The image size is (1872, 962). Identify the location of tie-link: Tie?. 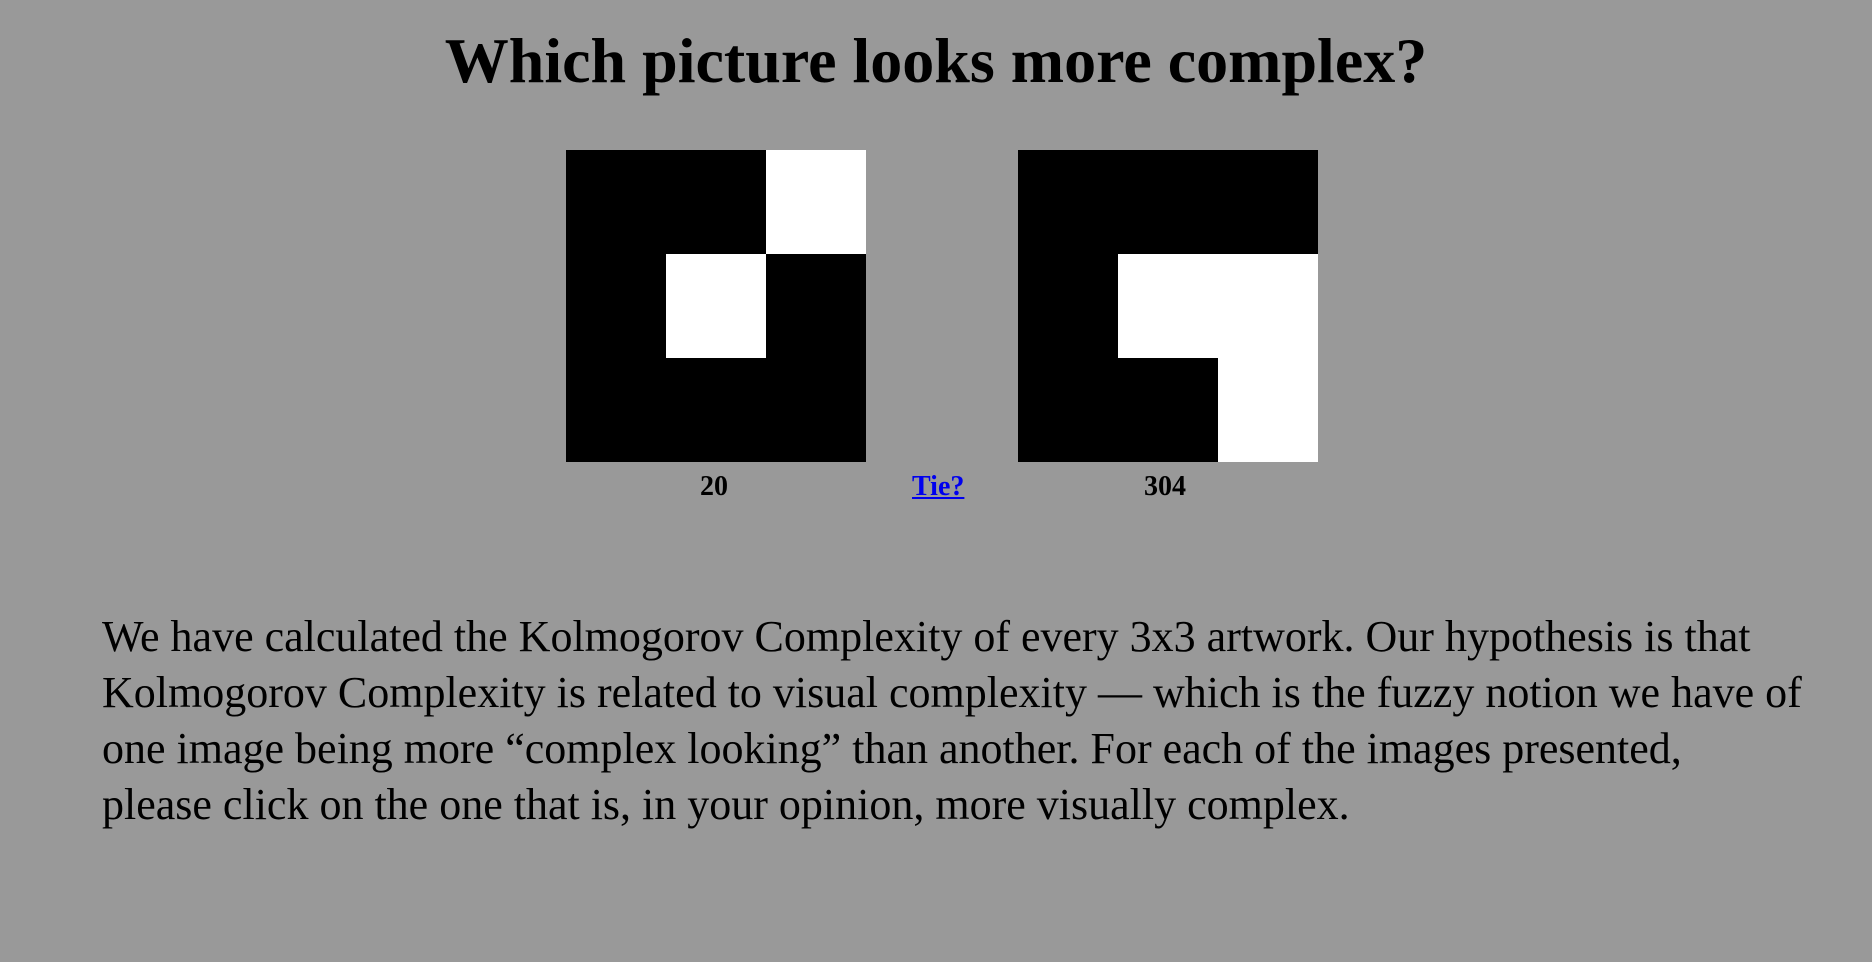
(938, 486).